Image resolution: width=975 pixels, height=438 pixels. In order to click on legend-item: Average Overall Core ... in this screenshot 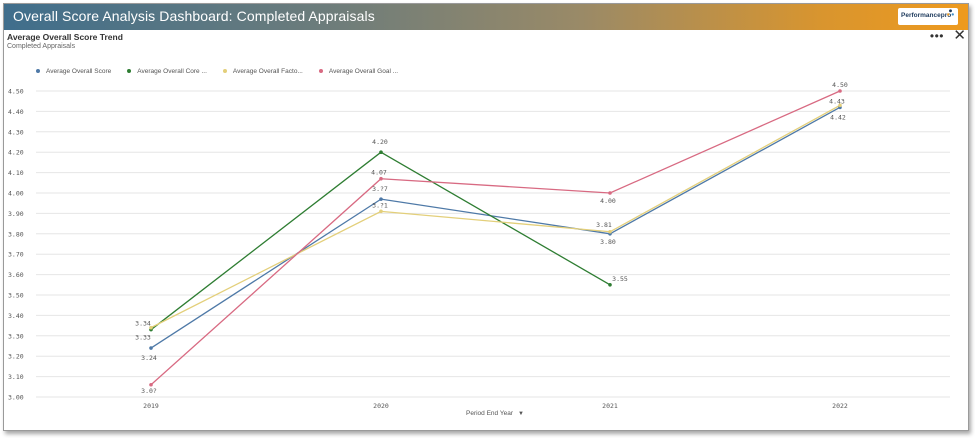, I will do `click(167, 71)`.